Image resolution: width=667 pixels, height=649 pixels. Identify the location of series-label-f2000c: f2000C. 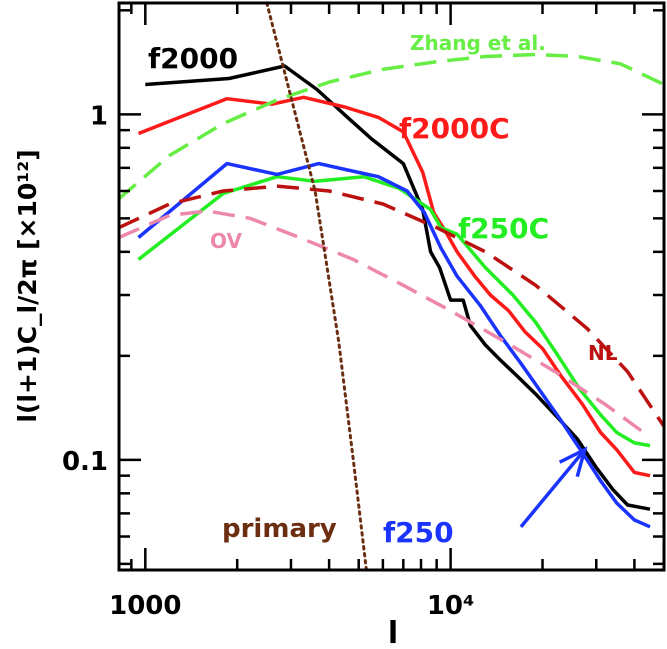
(454, 128).